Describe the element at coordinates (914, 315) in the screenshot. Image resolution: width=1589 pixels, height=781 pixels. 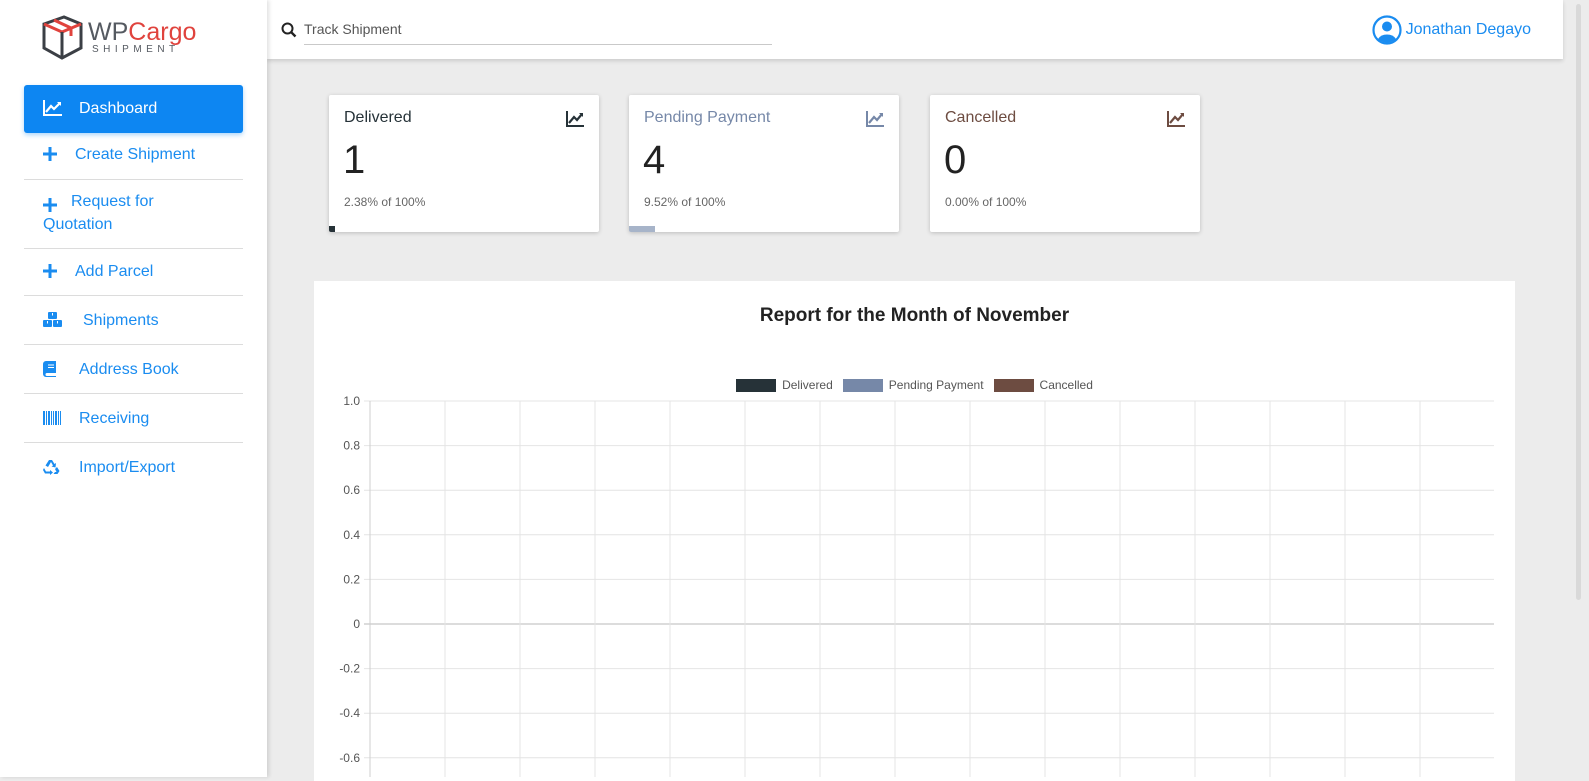
I see `chart-title: Report for the Month of November` at that location.